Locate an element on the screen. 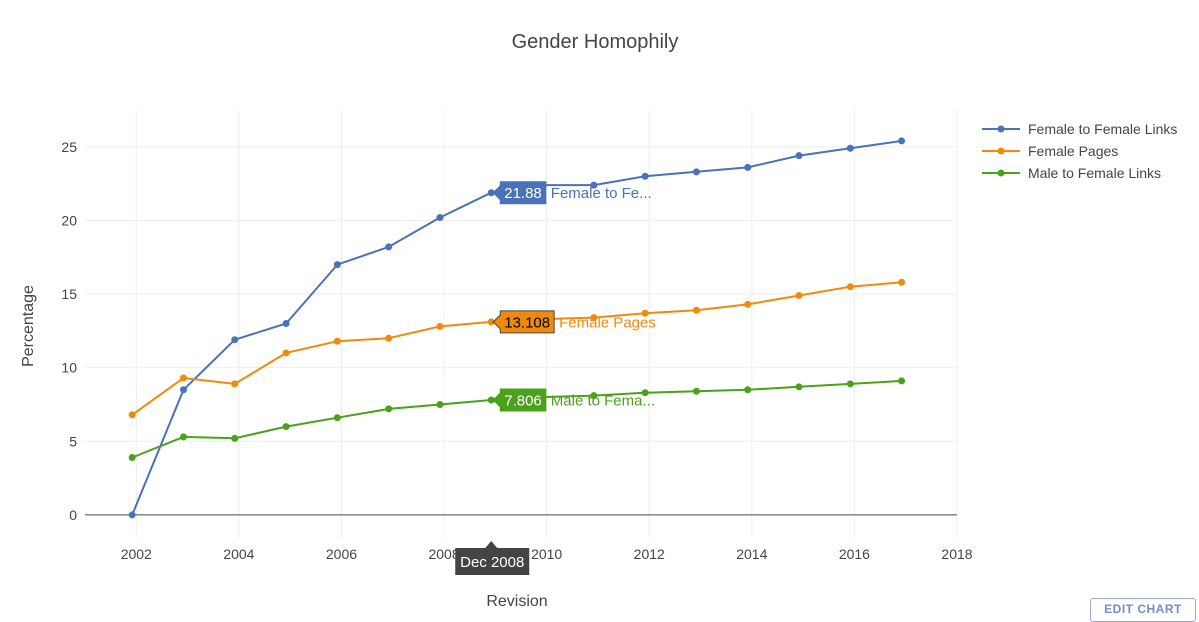 The height and width of the screenshot is (622, 1199). x-tick-label: 2014 is located at coordinates (751, 554).